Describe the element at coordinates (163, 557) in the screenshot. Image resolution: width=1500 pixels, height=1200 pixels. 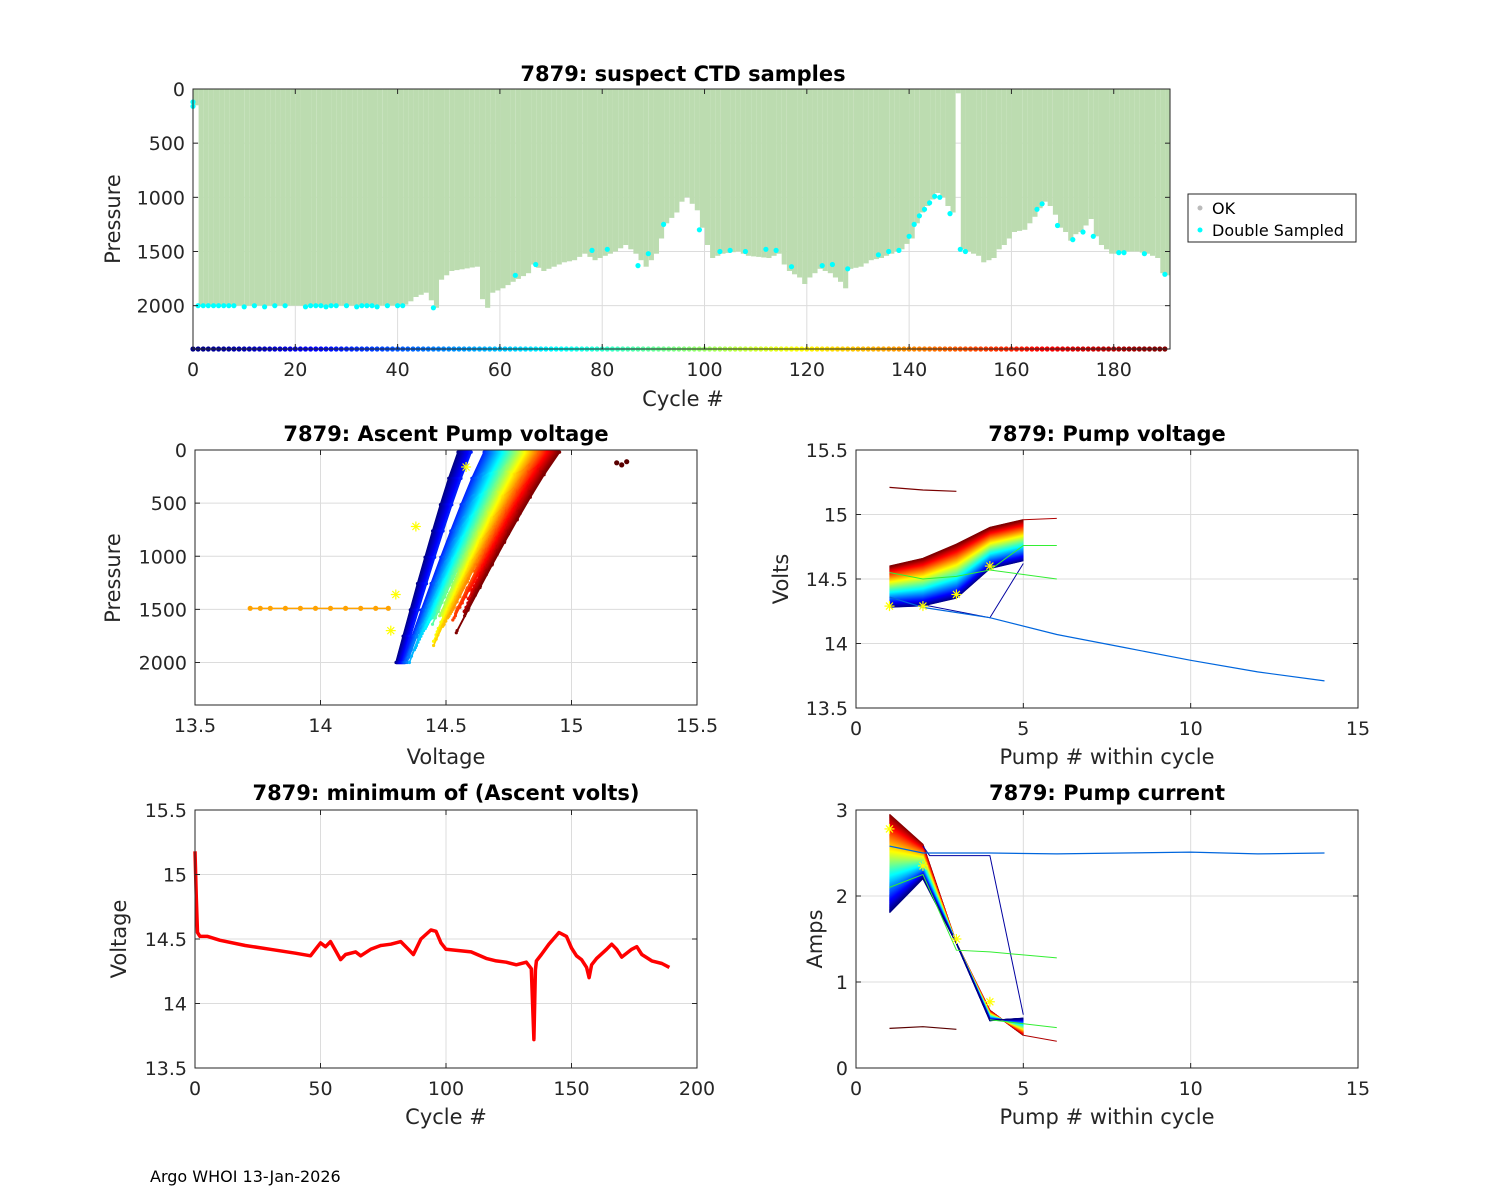
I see `y-tick-label: 1000` at that location.